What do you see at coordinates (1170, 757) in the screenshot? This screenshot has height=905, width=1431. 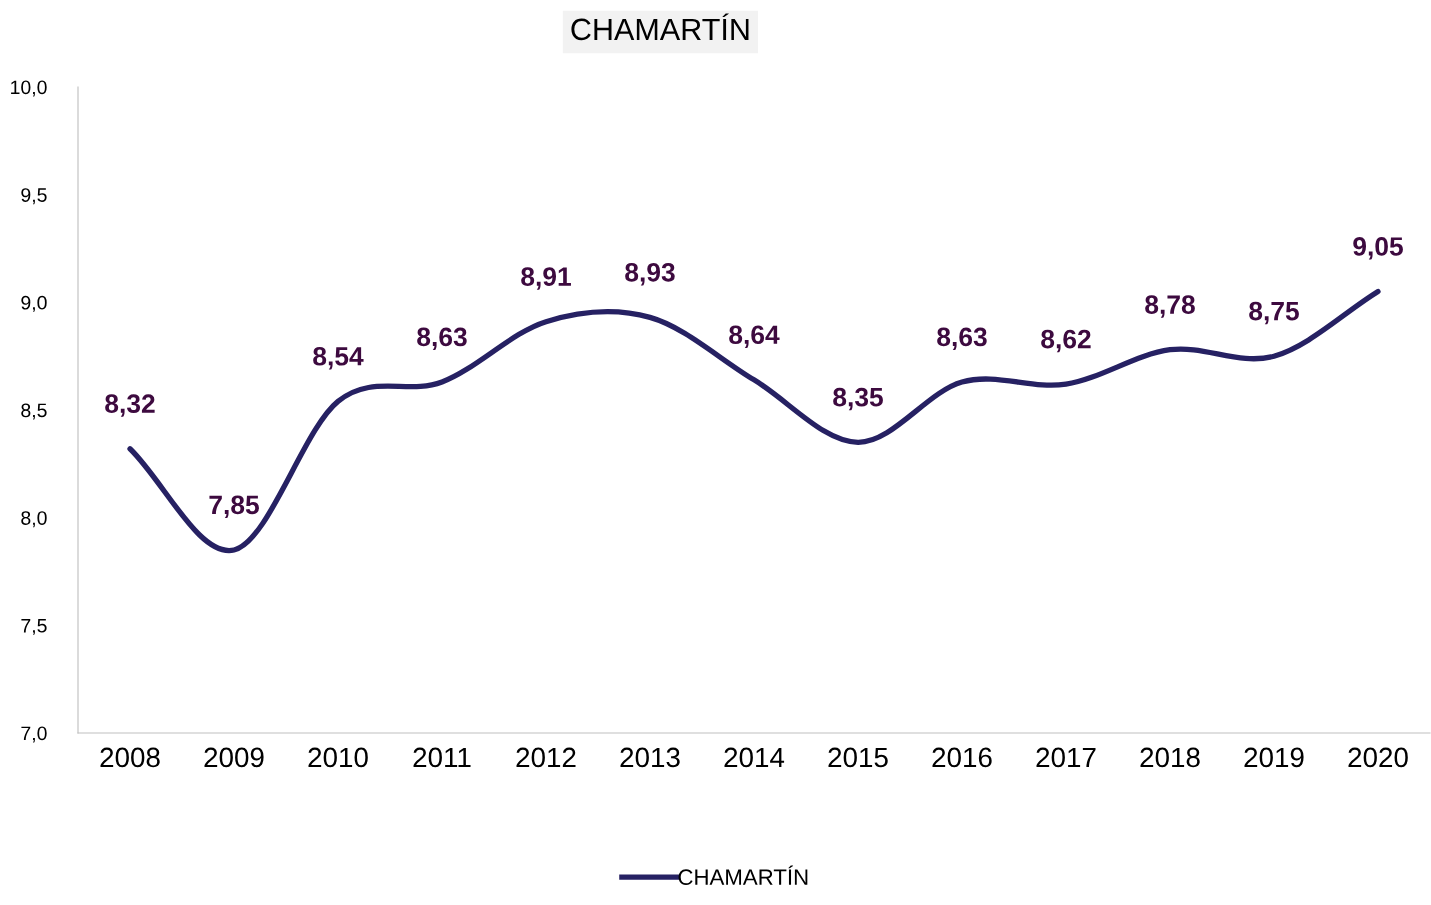 I see `x-tick-label: 2018` at bounding box center [1170, 757].